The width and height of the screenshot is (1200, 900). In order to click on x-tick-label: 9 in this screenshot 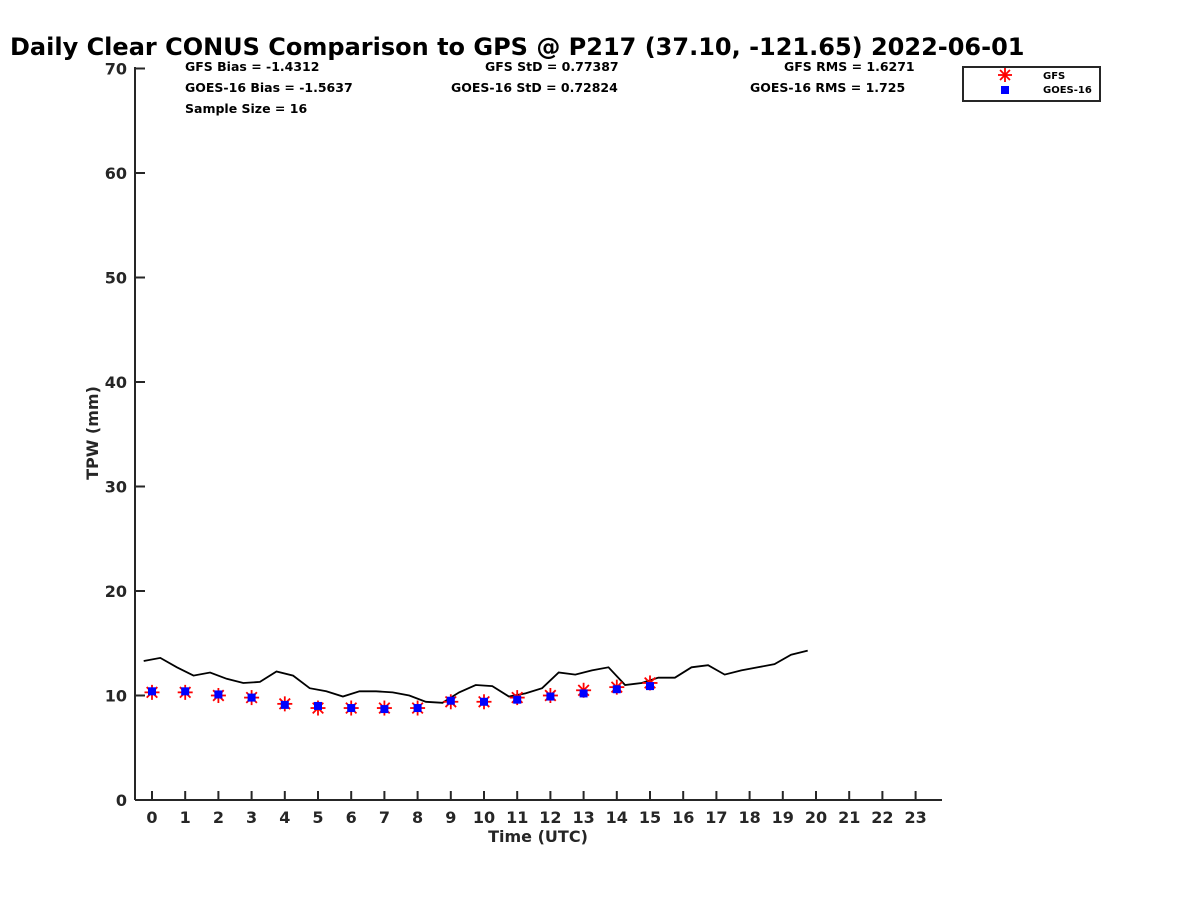, I will do `click(450, 817)`.